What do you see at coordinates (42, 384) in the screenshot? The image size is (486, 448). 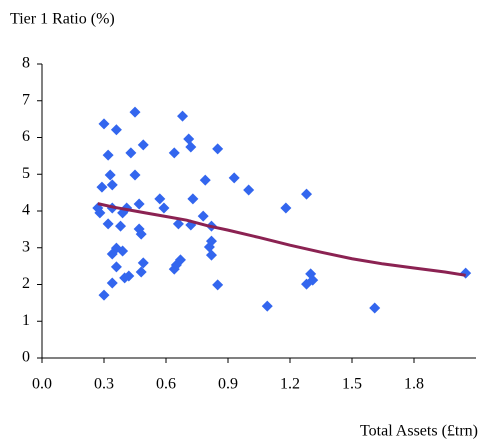 I see `x-tick-label: 0.0` at bounding box center [42, 384].